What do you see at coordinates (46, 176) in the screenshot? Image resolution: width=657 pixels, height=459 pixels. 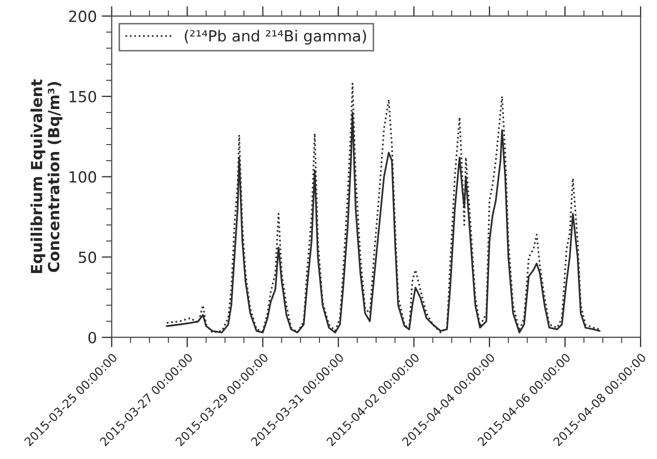 I see `y-axis-title: Equilibrium Equivalent Concentration (Bq/m³)` at bounding box center [46, 176].